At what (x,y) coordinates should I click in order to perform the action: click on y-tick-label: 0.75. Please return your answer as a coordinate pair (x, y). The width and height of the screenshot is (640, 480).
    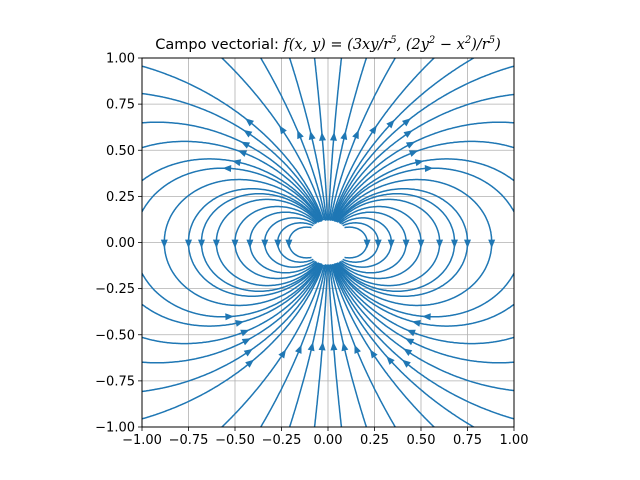
    Looking at the image, I should click on (120, 105).